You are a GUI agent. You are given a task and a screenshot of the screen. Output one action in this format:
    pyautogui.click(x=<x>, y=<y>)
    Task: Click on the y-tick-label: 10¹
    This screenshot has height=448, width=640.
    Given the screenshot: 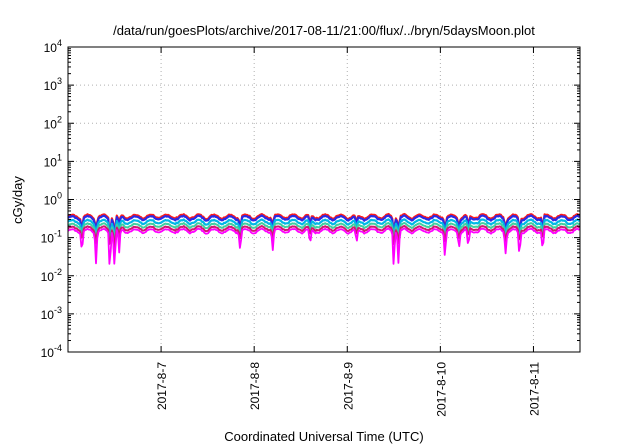 What is the action you would take?
    pyautogui.click(x=53, y=160)
    